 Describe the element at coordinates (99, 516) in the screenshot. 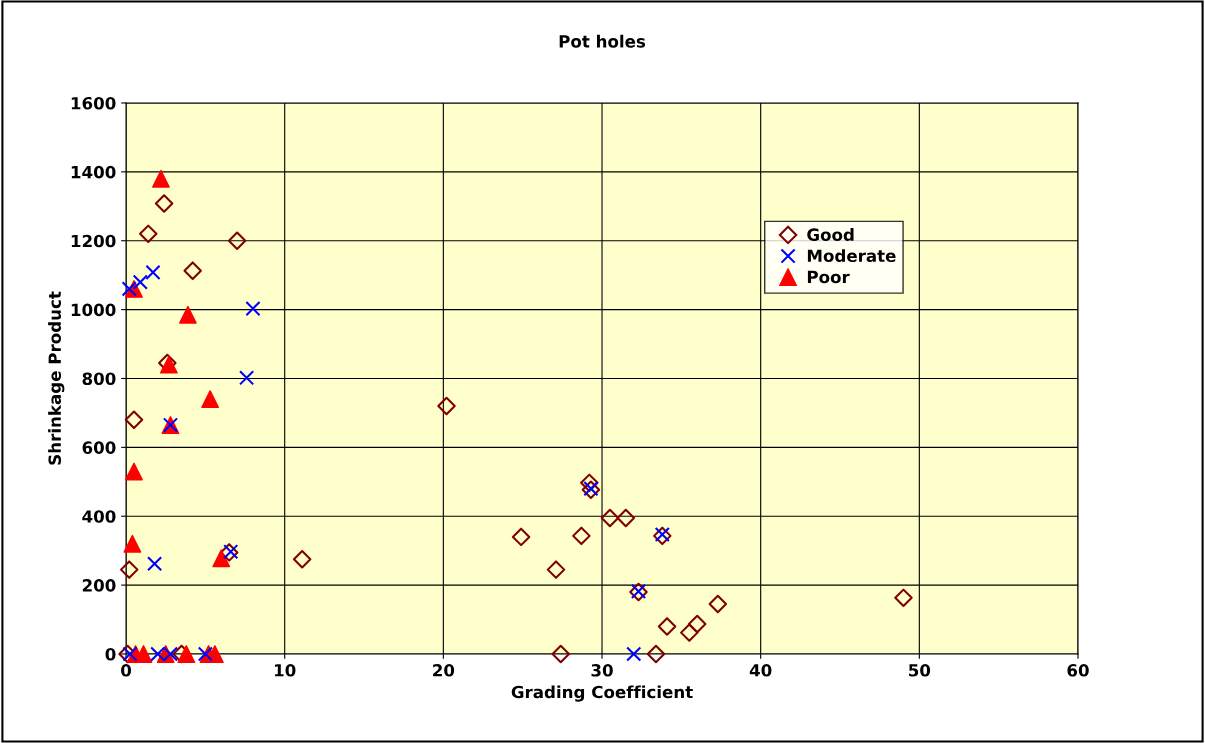

I see `y-tick-label: 400` at that location.